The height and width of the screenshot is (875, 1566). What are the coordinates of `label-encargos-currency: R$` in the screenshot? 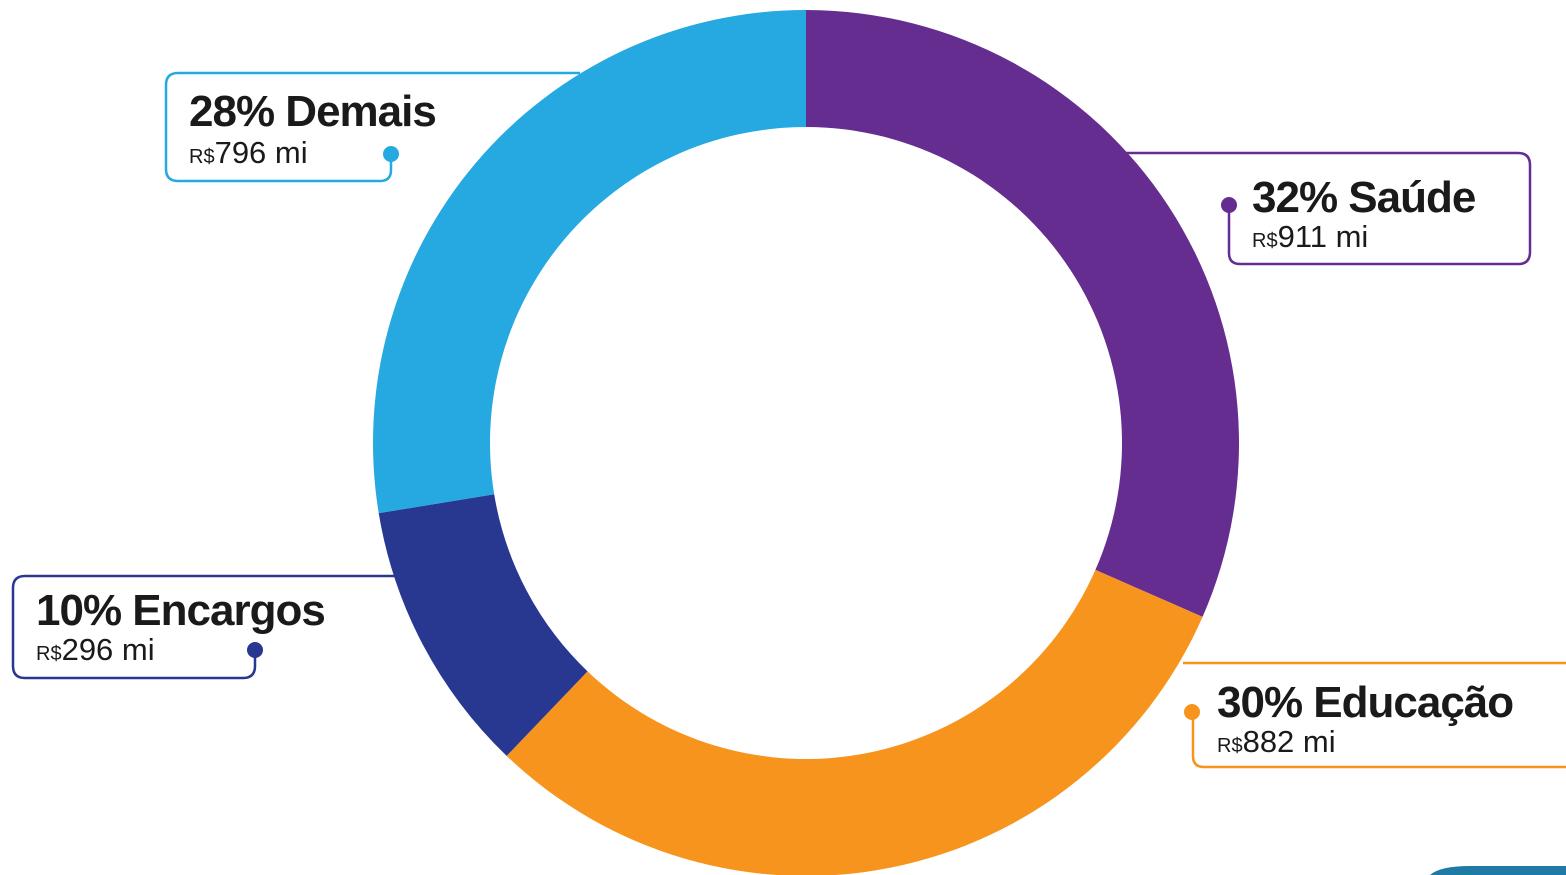 It's located at (49, 654).